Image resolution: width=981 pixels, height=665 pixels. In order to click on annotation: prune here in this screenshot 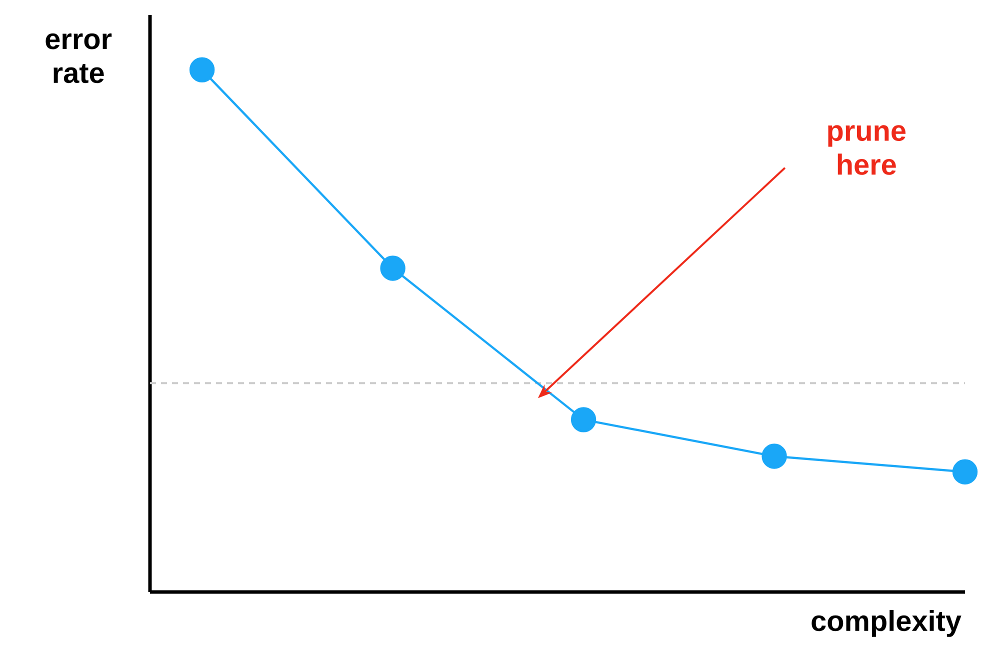, I will do `click(867, 150)`.